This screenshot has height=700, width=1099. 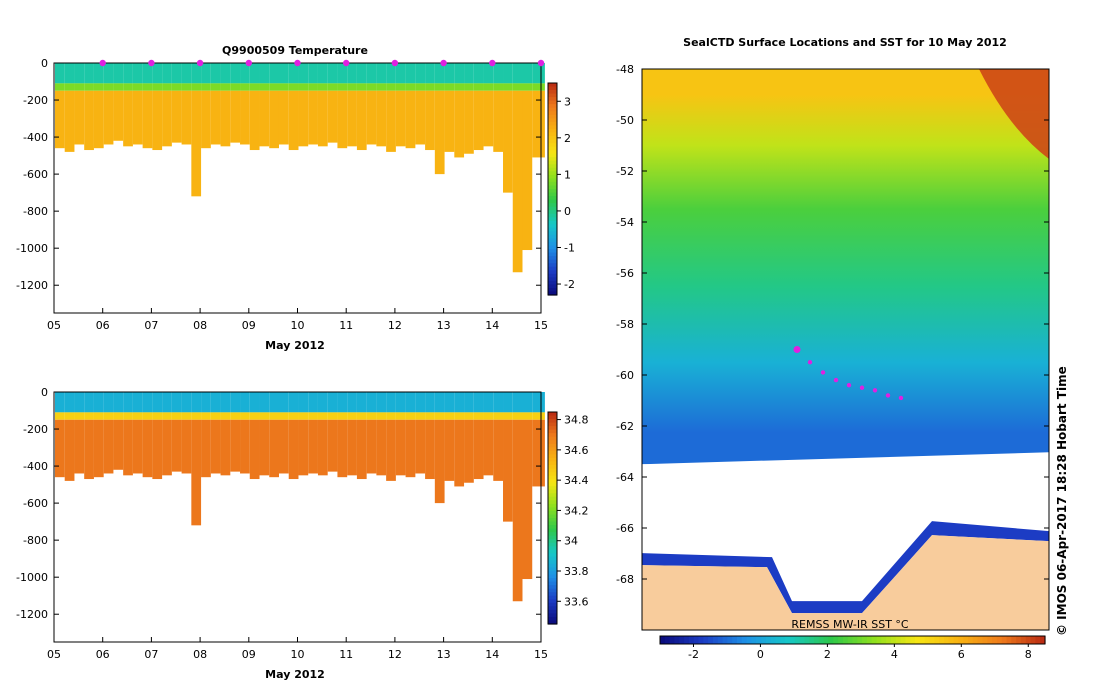 What do you see at coordinates (297, 63) in the screenshot?
I see `temperature-time-marker` at bounding box center [297, 63].